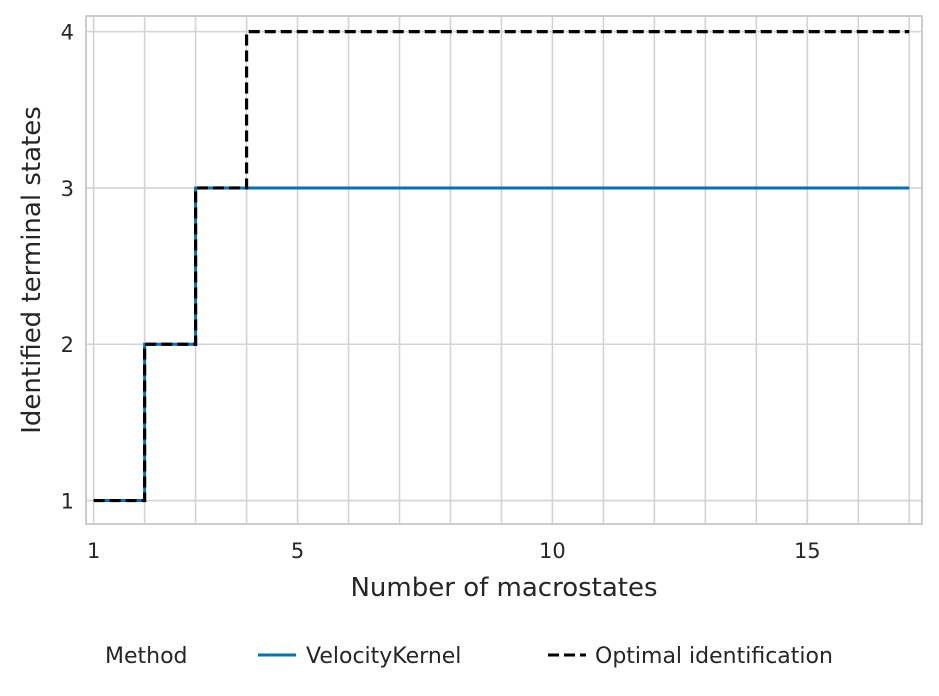 The width and height of the screenshot is (939, 696). Describe the element at coordinates (67, 502) in the screenshot. I see `y-tick-label: 1` at that location.